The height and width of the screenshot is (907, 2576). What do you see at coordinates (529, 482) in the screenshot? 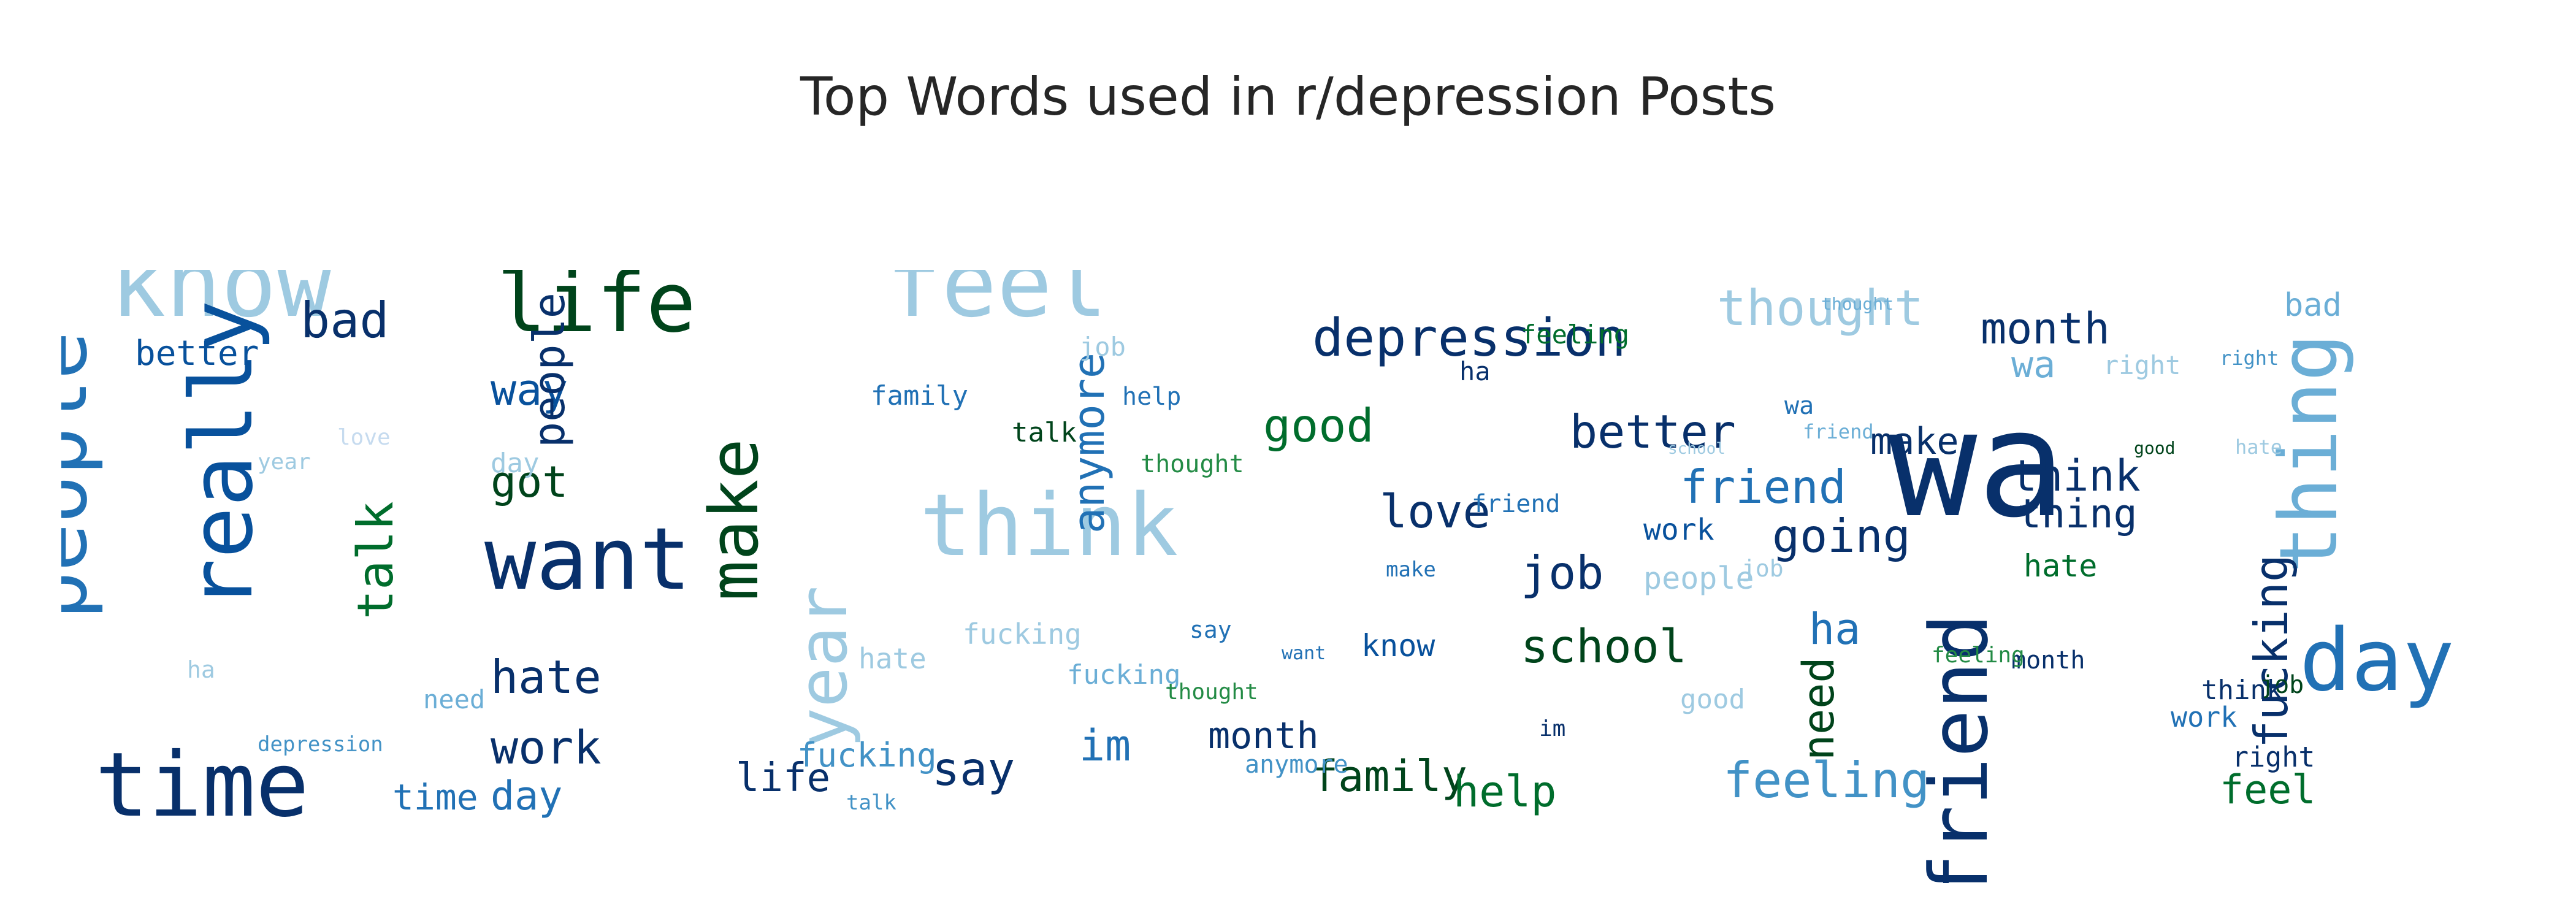
I see `cloud-word: got` at bounding box center [529, 482].